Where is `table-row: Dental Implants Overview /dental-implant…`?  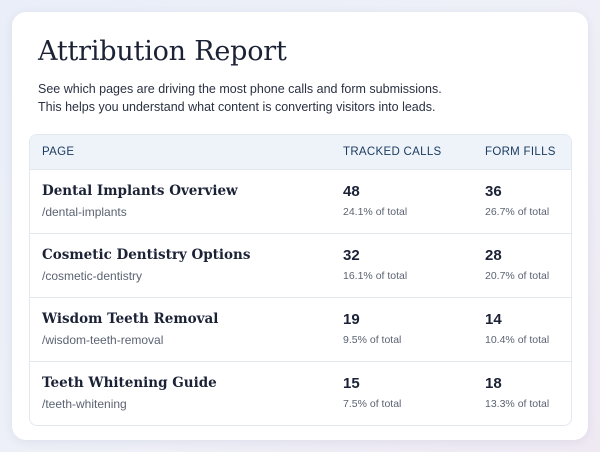 table-row: Dental Implants Overview /dental-implant… is located at coordinates (300, 202).